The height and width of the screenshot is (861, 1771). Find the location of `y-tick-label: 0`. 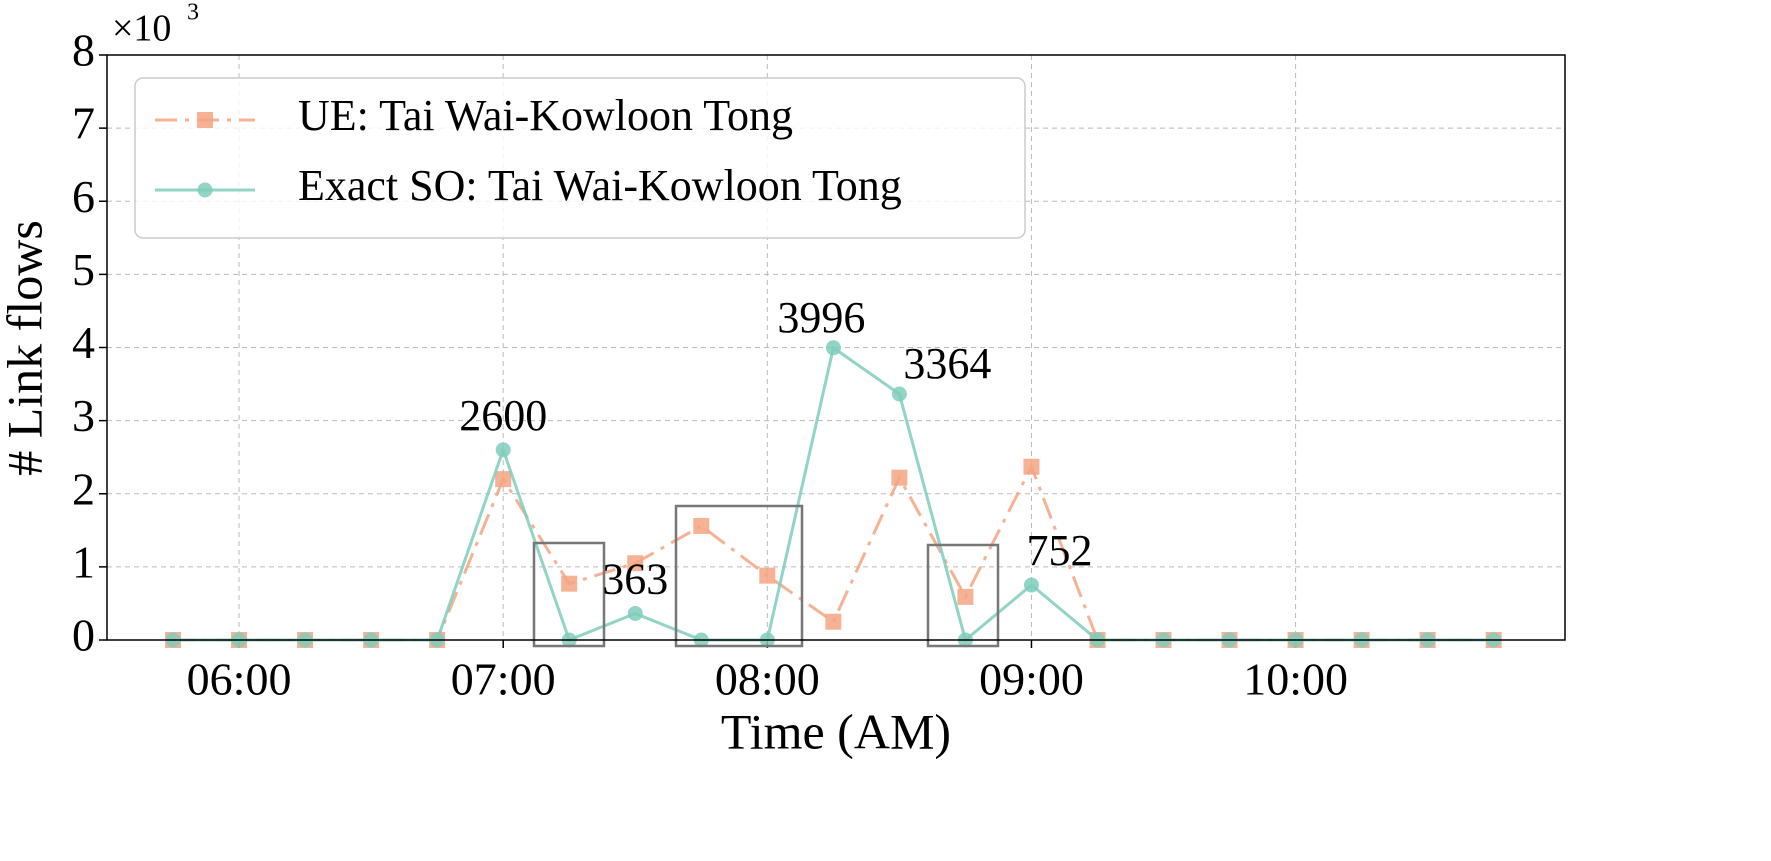

y-tick-label: 0 is located at coordinates (83, 635).